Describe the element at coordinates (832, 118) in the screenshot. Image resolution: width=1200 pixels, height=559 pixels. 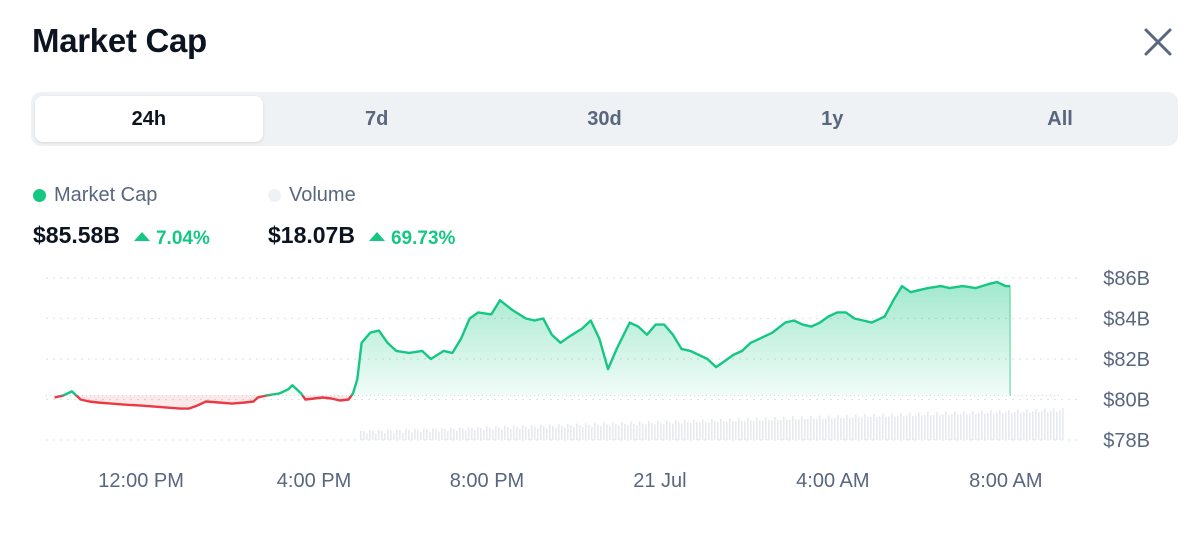
I see `tab-1y: 1y` at that location.